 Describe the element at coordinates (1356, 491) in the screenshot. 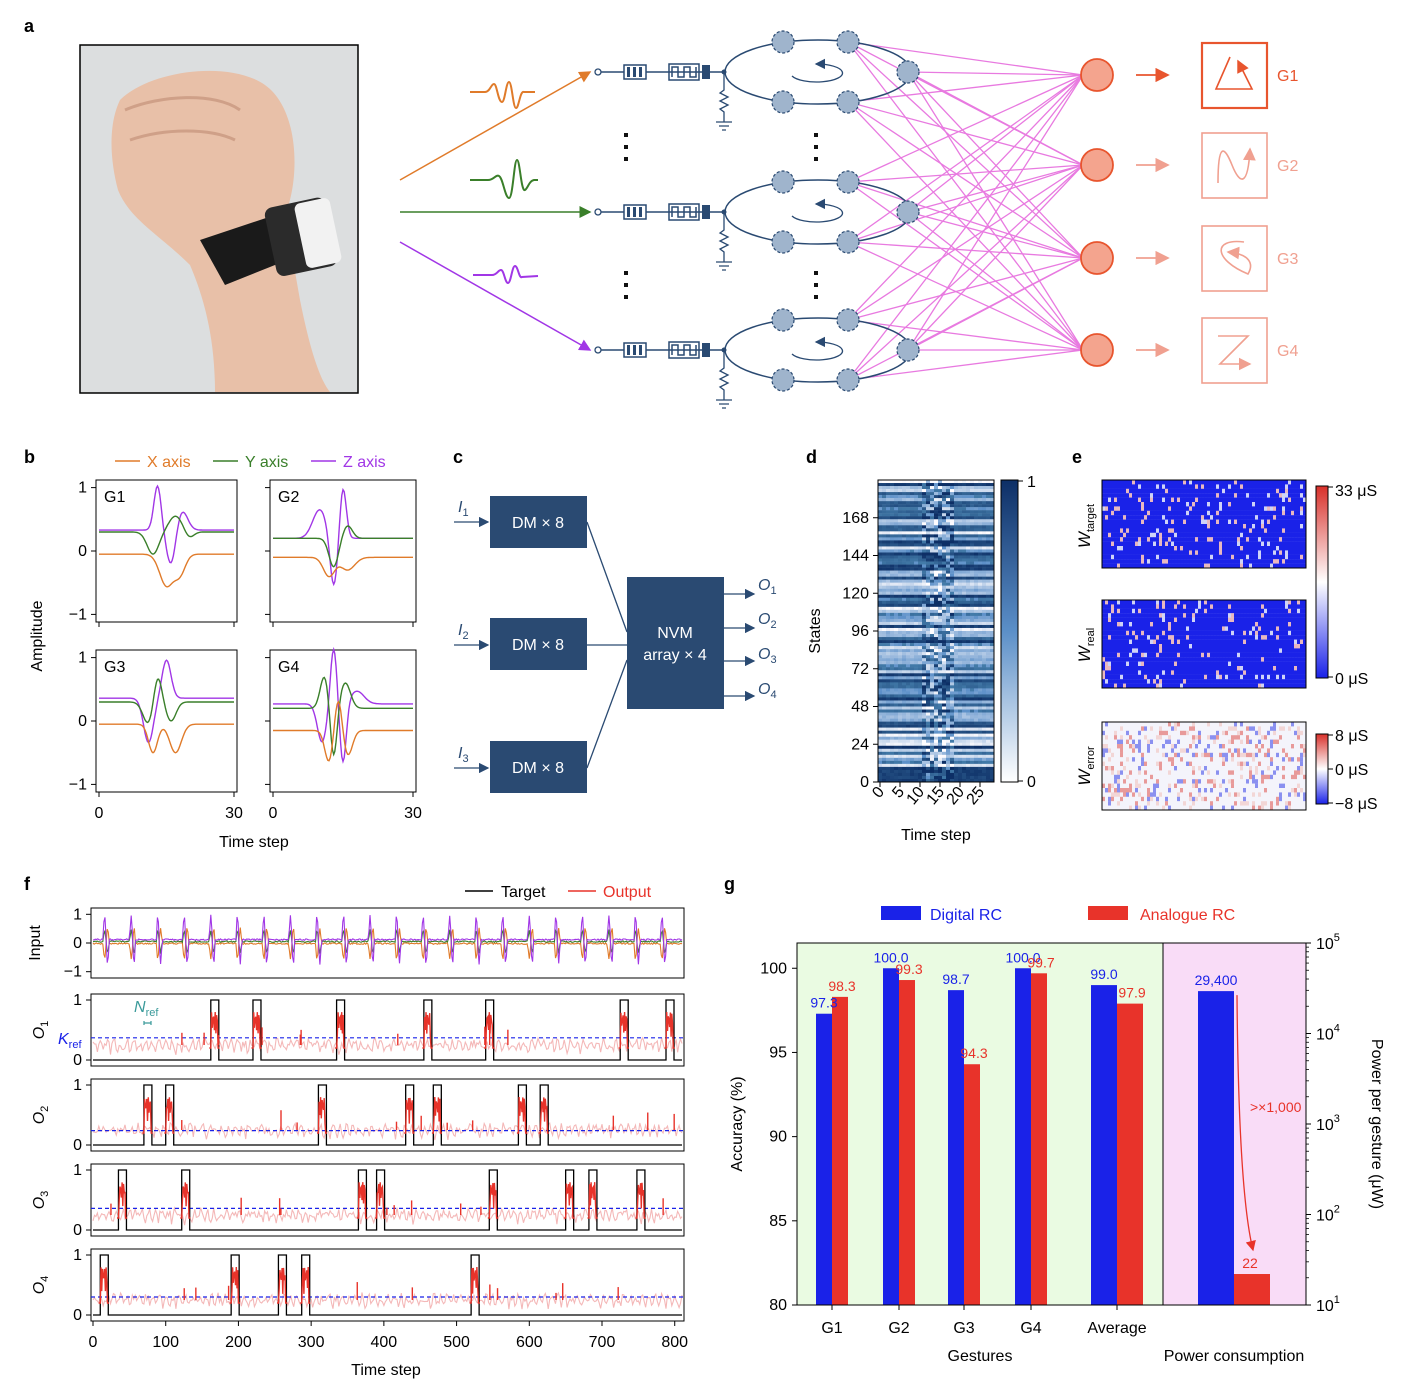

I see `e-cbar1-max: 33 μS` at that location.